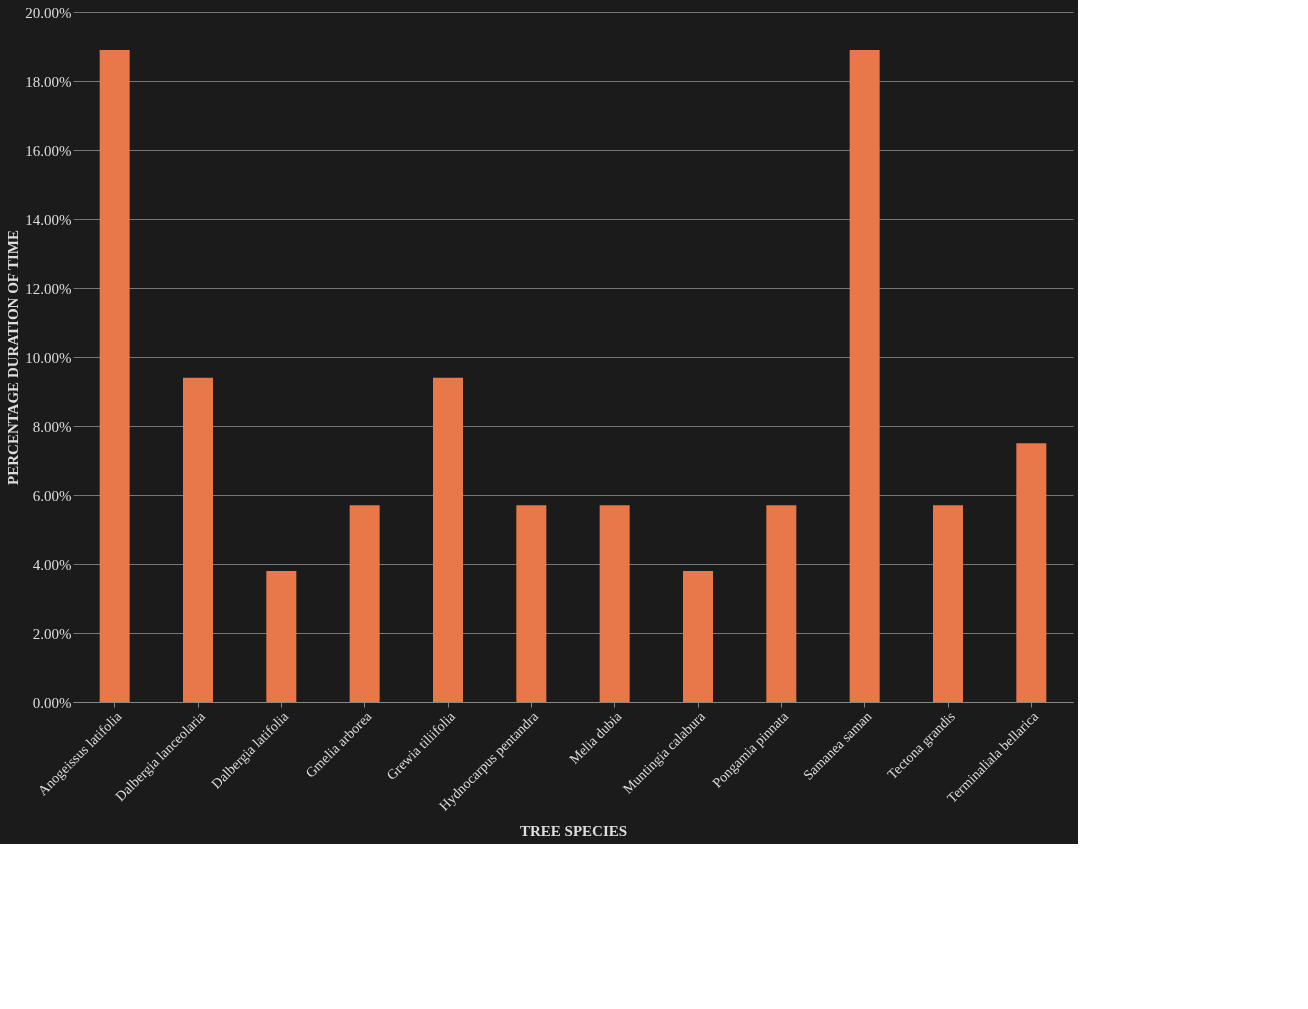 The image size is (1308, 1009). What do you see at coordinates (48, 219) in the screenshot?
I see `y-tick-label: 14.00%` at bounding box center [48, 219].